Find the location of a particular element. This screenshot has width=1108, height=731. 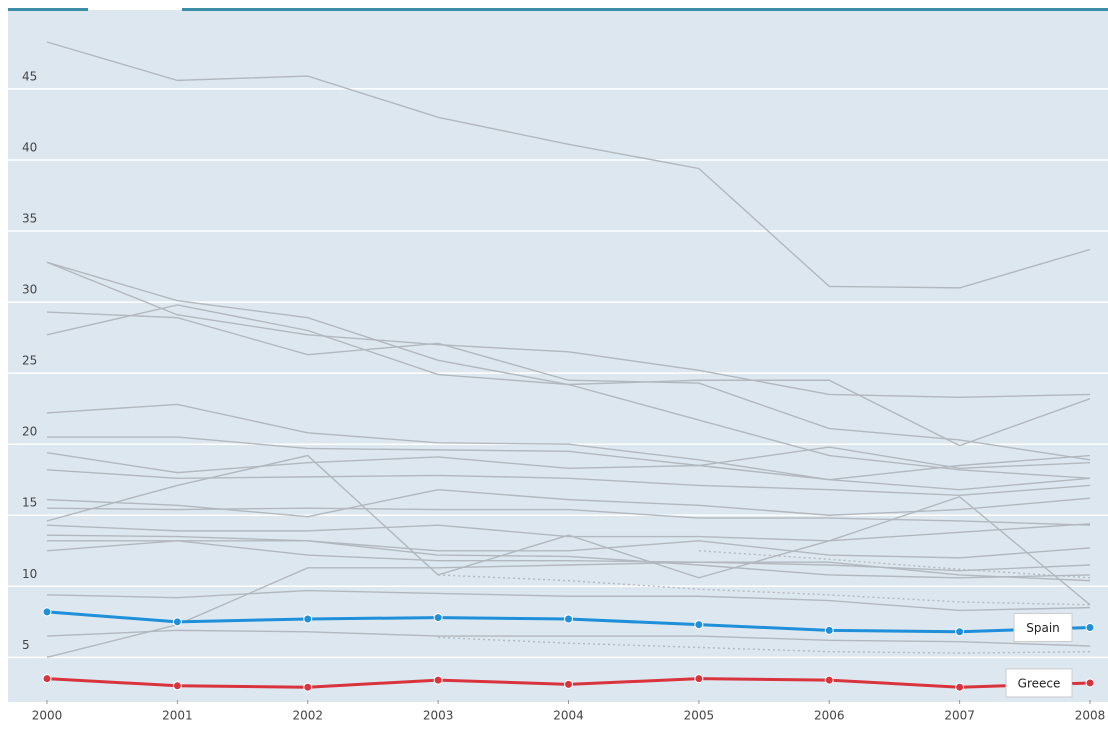

y-tick-label: 5 is located at coordinates (26, 645).